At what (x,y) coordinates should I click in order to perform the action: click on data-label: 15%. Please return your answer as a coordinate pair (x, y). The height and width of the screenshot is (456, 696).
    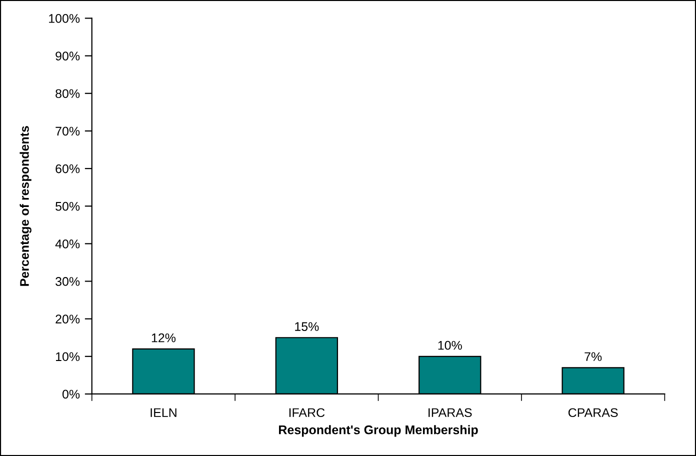
    Looking at the image, I should click on (307, 326).